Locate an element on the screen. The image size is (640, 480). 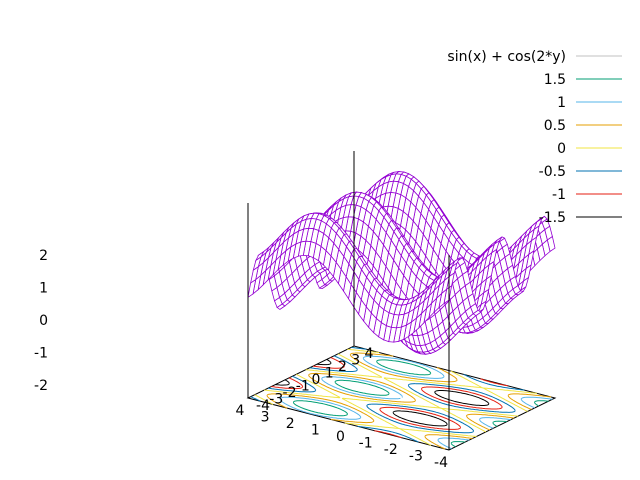
z-tick-label: -1 is located at coordinates (41, 354).